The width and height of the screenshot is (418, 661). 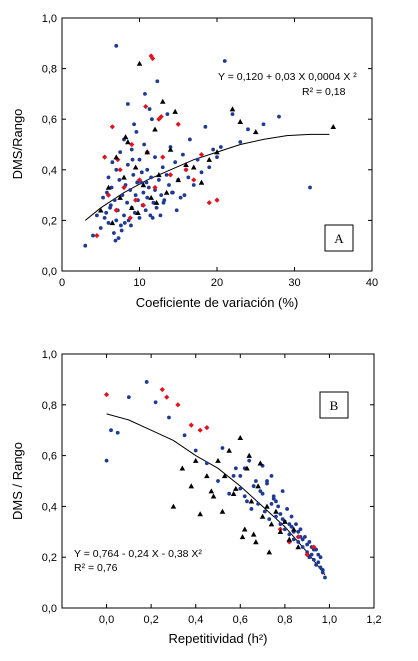 What do you see at coordinates (62, 283) in the screenshot?
I see `x-tick-label: 0` at bounding box center [62, 283].